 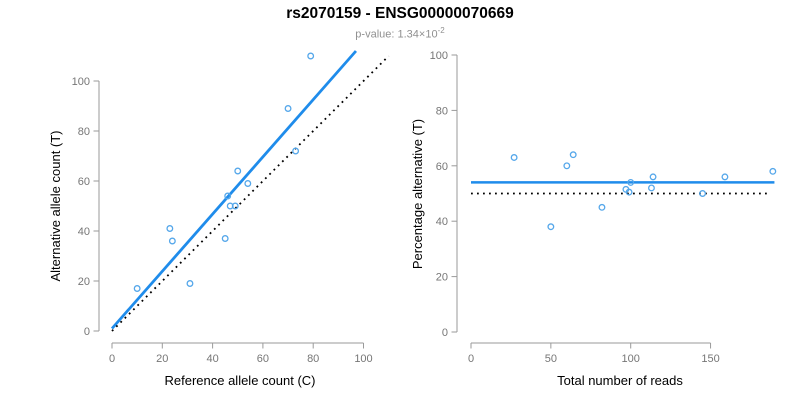 I want to click on right-x-axis-label: Total number of reads, so click(x=620, y=380).